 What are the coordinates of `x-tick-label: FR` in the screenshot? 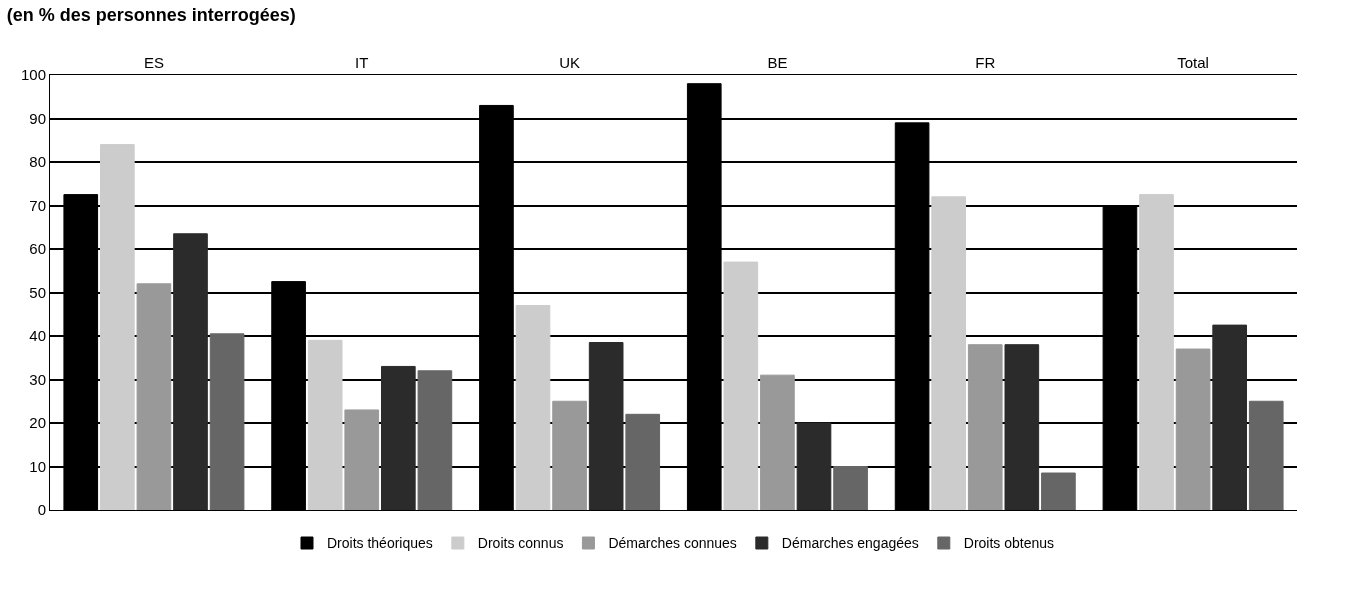 It's located at (985, 62).